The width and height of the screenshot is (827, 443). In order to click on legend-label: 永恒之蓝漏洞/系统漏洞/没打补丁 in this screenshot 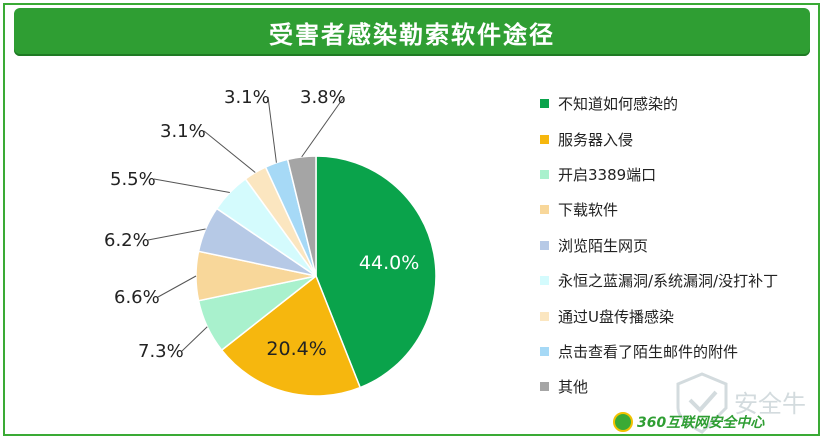, I will do `click(668, 281)`.